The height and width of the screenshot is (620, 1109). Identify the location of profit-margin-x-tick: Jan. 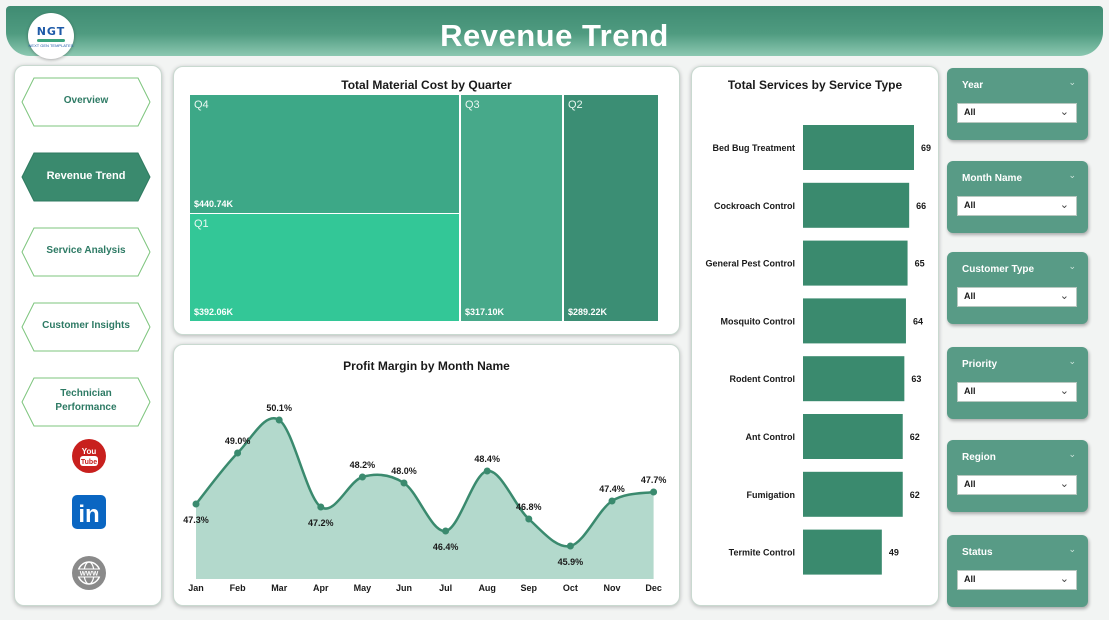
(196, 588).